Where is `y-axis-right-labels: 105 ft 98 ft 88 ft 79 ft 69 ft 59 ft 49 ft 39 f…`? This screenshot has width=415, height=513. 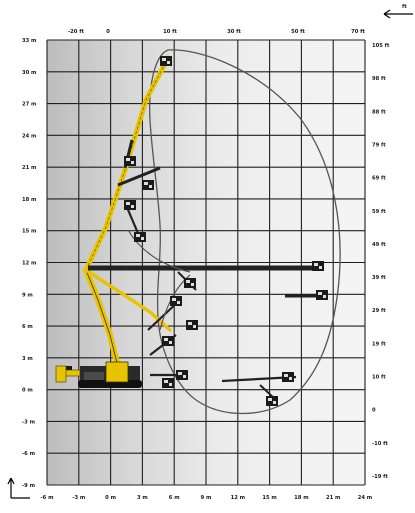 y-axis-right-labels: 105 ft 98 ft 88 ft 79 ft 69 ft 59 ft 49 ft 39 f… is located at coordinates (381, 261).